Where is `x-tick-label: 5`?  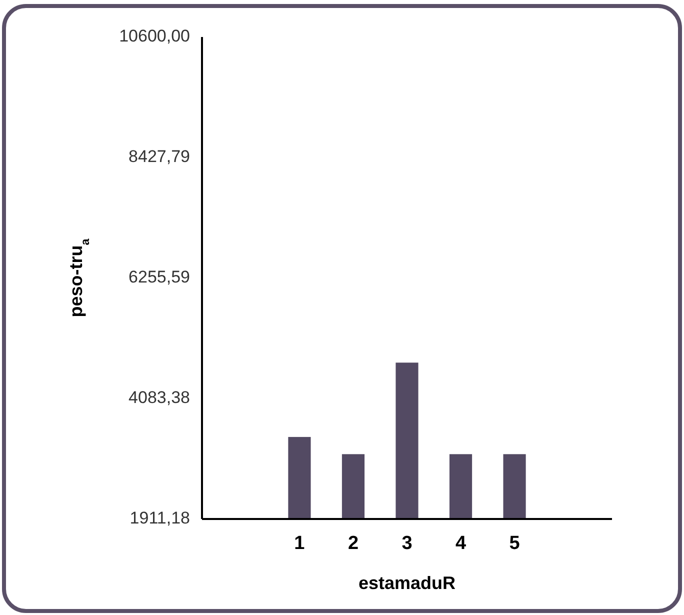
x-tick-label: 5 is located at coordinates (514, 543).